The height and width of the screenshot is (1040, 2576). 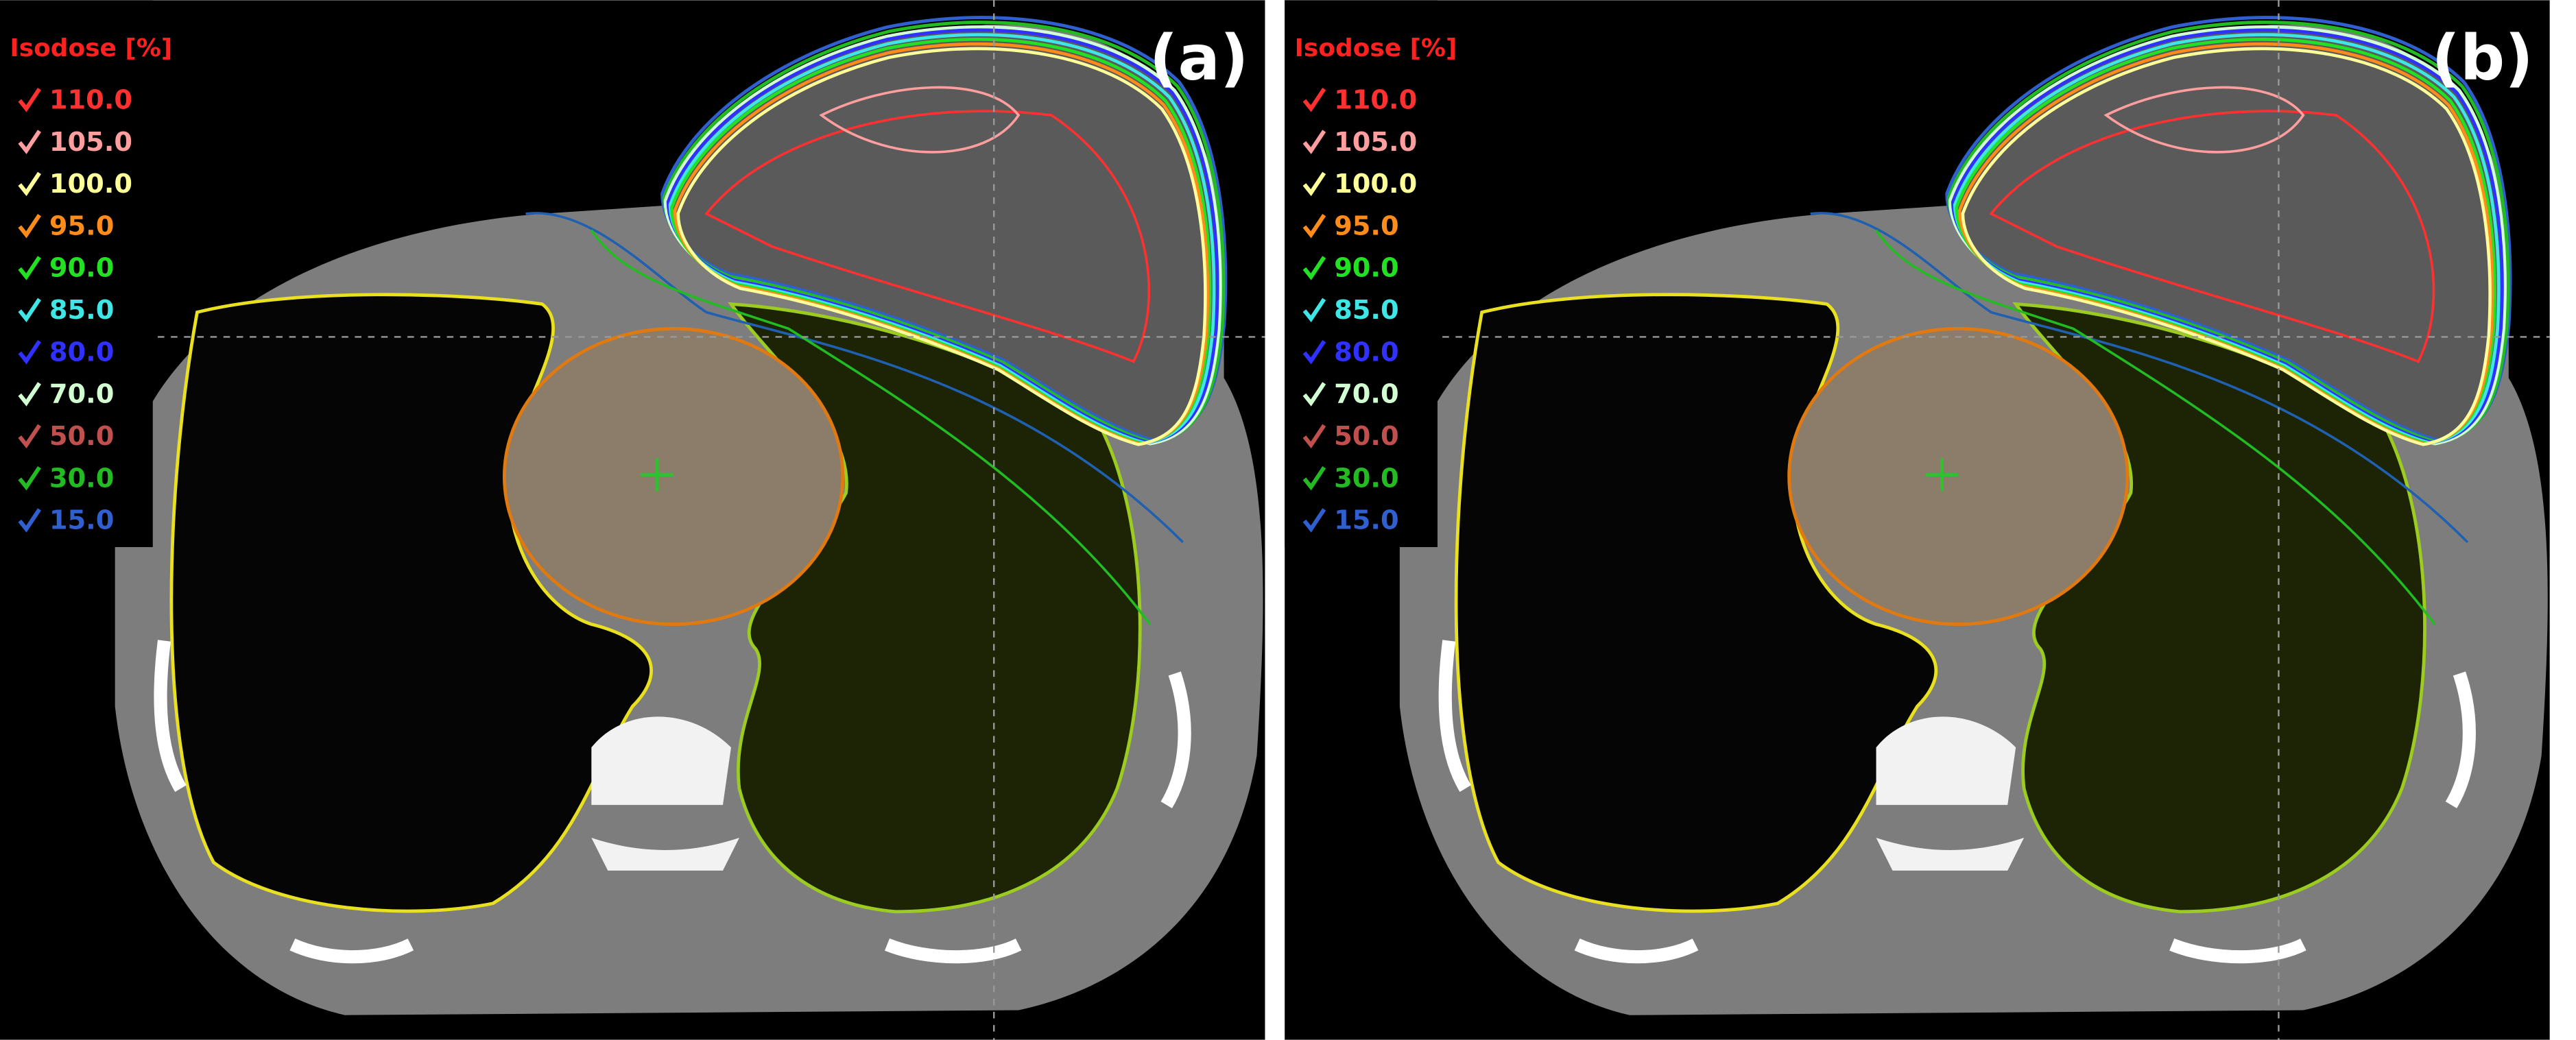 What do you see at coordinates (1199, 58) in the screenshot?
I see `panel-label: (a)` at bounding box center [1199, 58].